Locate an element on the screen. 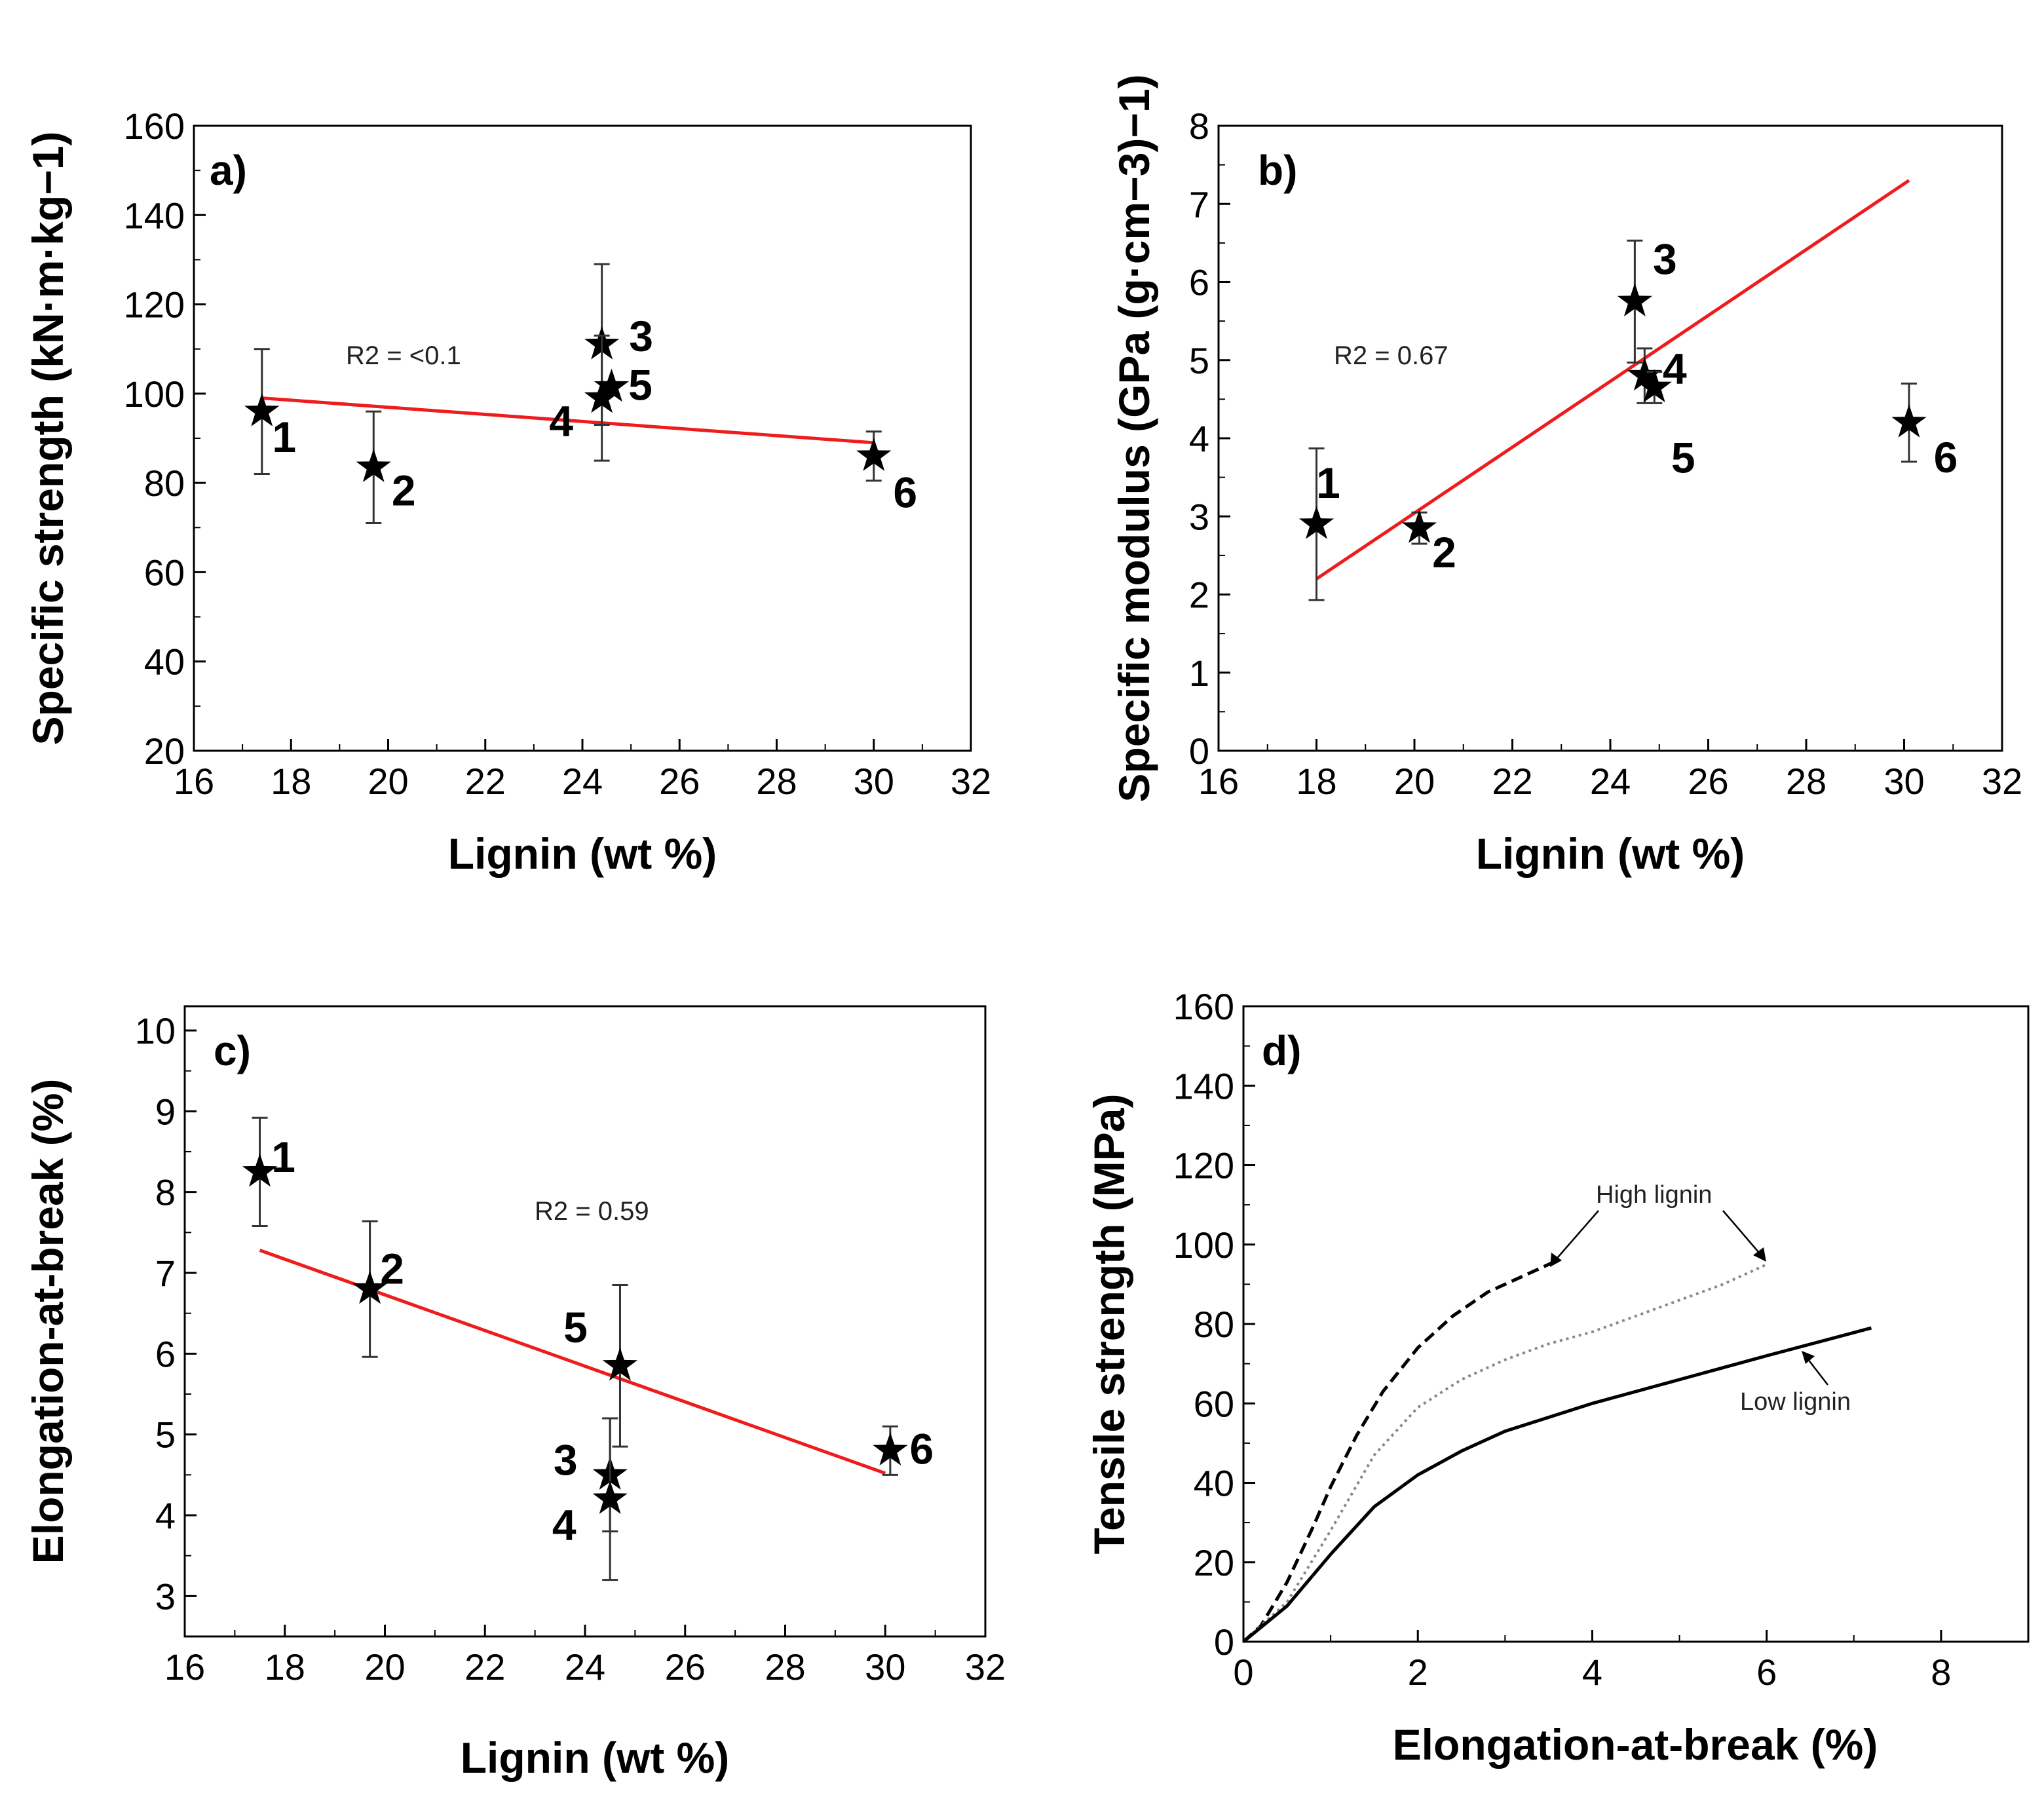  low-lignin-arrow is located at coordinates (1816, 1370).